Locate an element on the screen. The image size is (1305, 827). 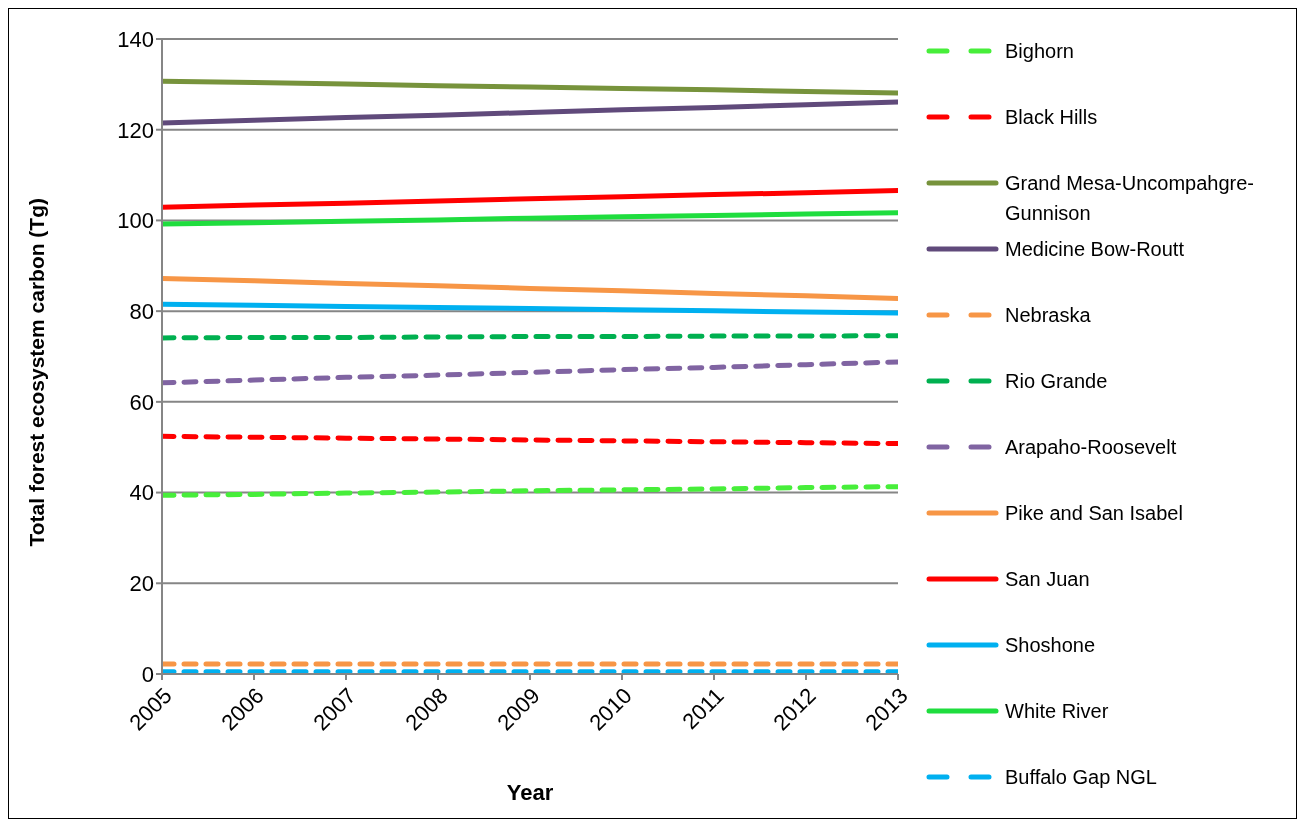
y-tick-label: 40 is located at coordinates (141, 493).